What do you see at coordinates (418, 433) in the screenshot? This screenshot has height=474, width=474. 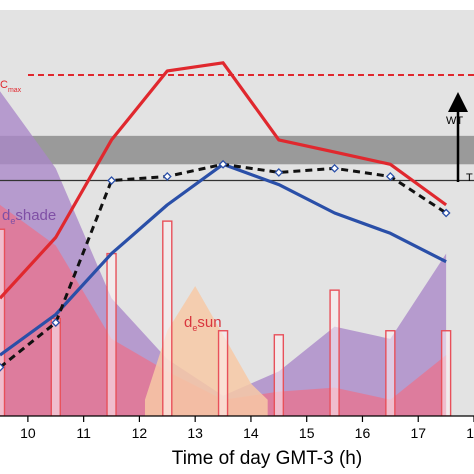 I see `x-tick-label: 17` at bounding box center [418, 433].